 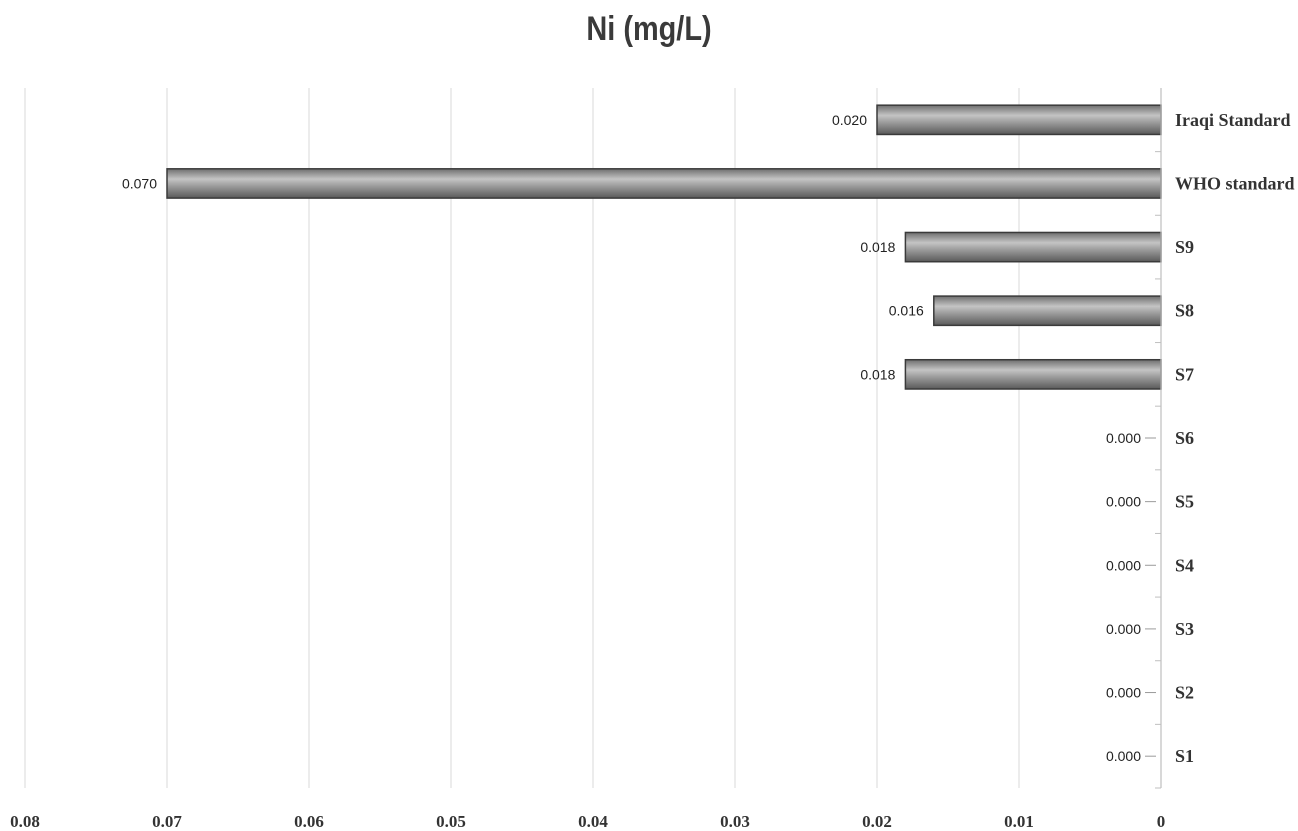 I want to click on x-tick-label: 0, so click(x=1161, y=821).